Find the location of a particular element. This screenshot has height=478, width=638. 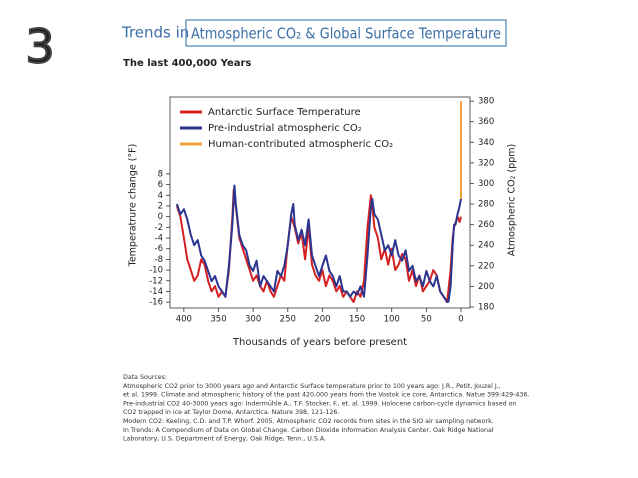

slide-number: 3 is located at coordinates (39, 47).